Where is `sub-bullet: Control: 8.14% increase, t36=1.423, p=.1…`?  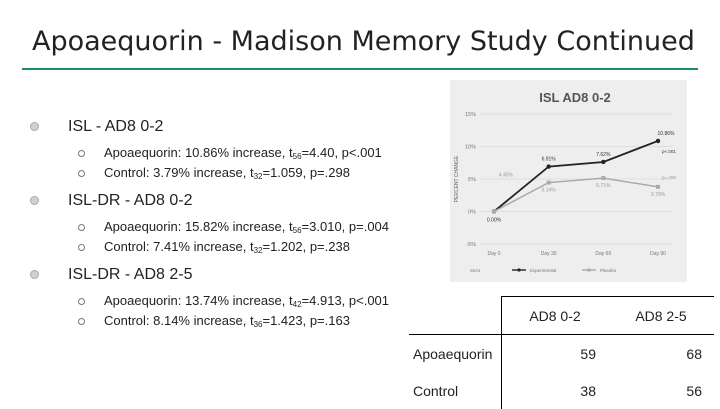
sub-bullet: Control: 8.14% increase, t36=1.423, p=.1… is located at coordinates (230, 321).